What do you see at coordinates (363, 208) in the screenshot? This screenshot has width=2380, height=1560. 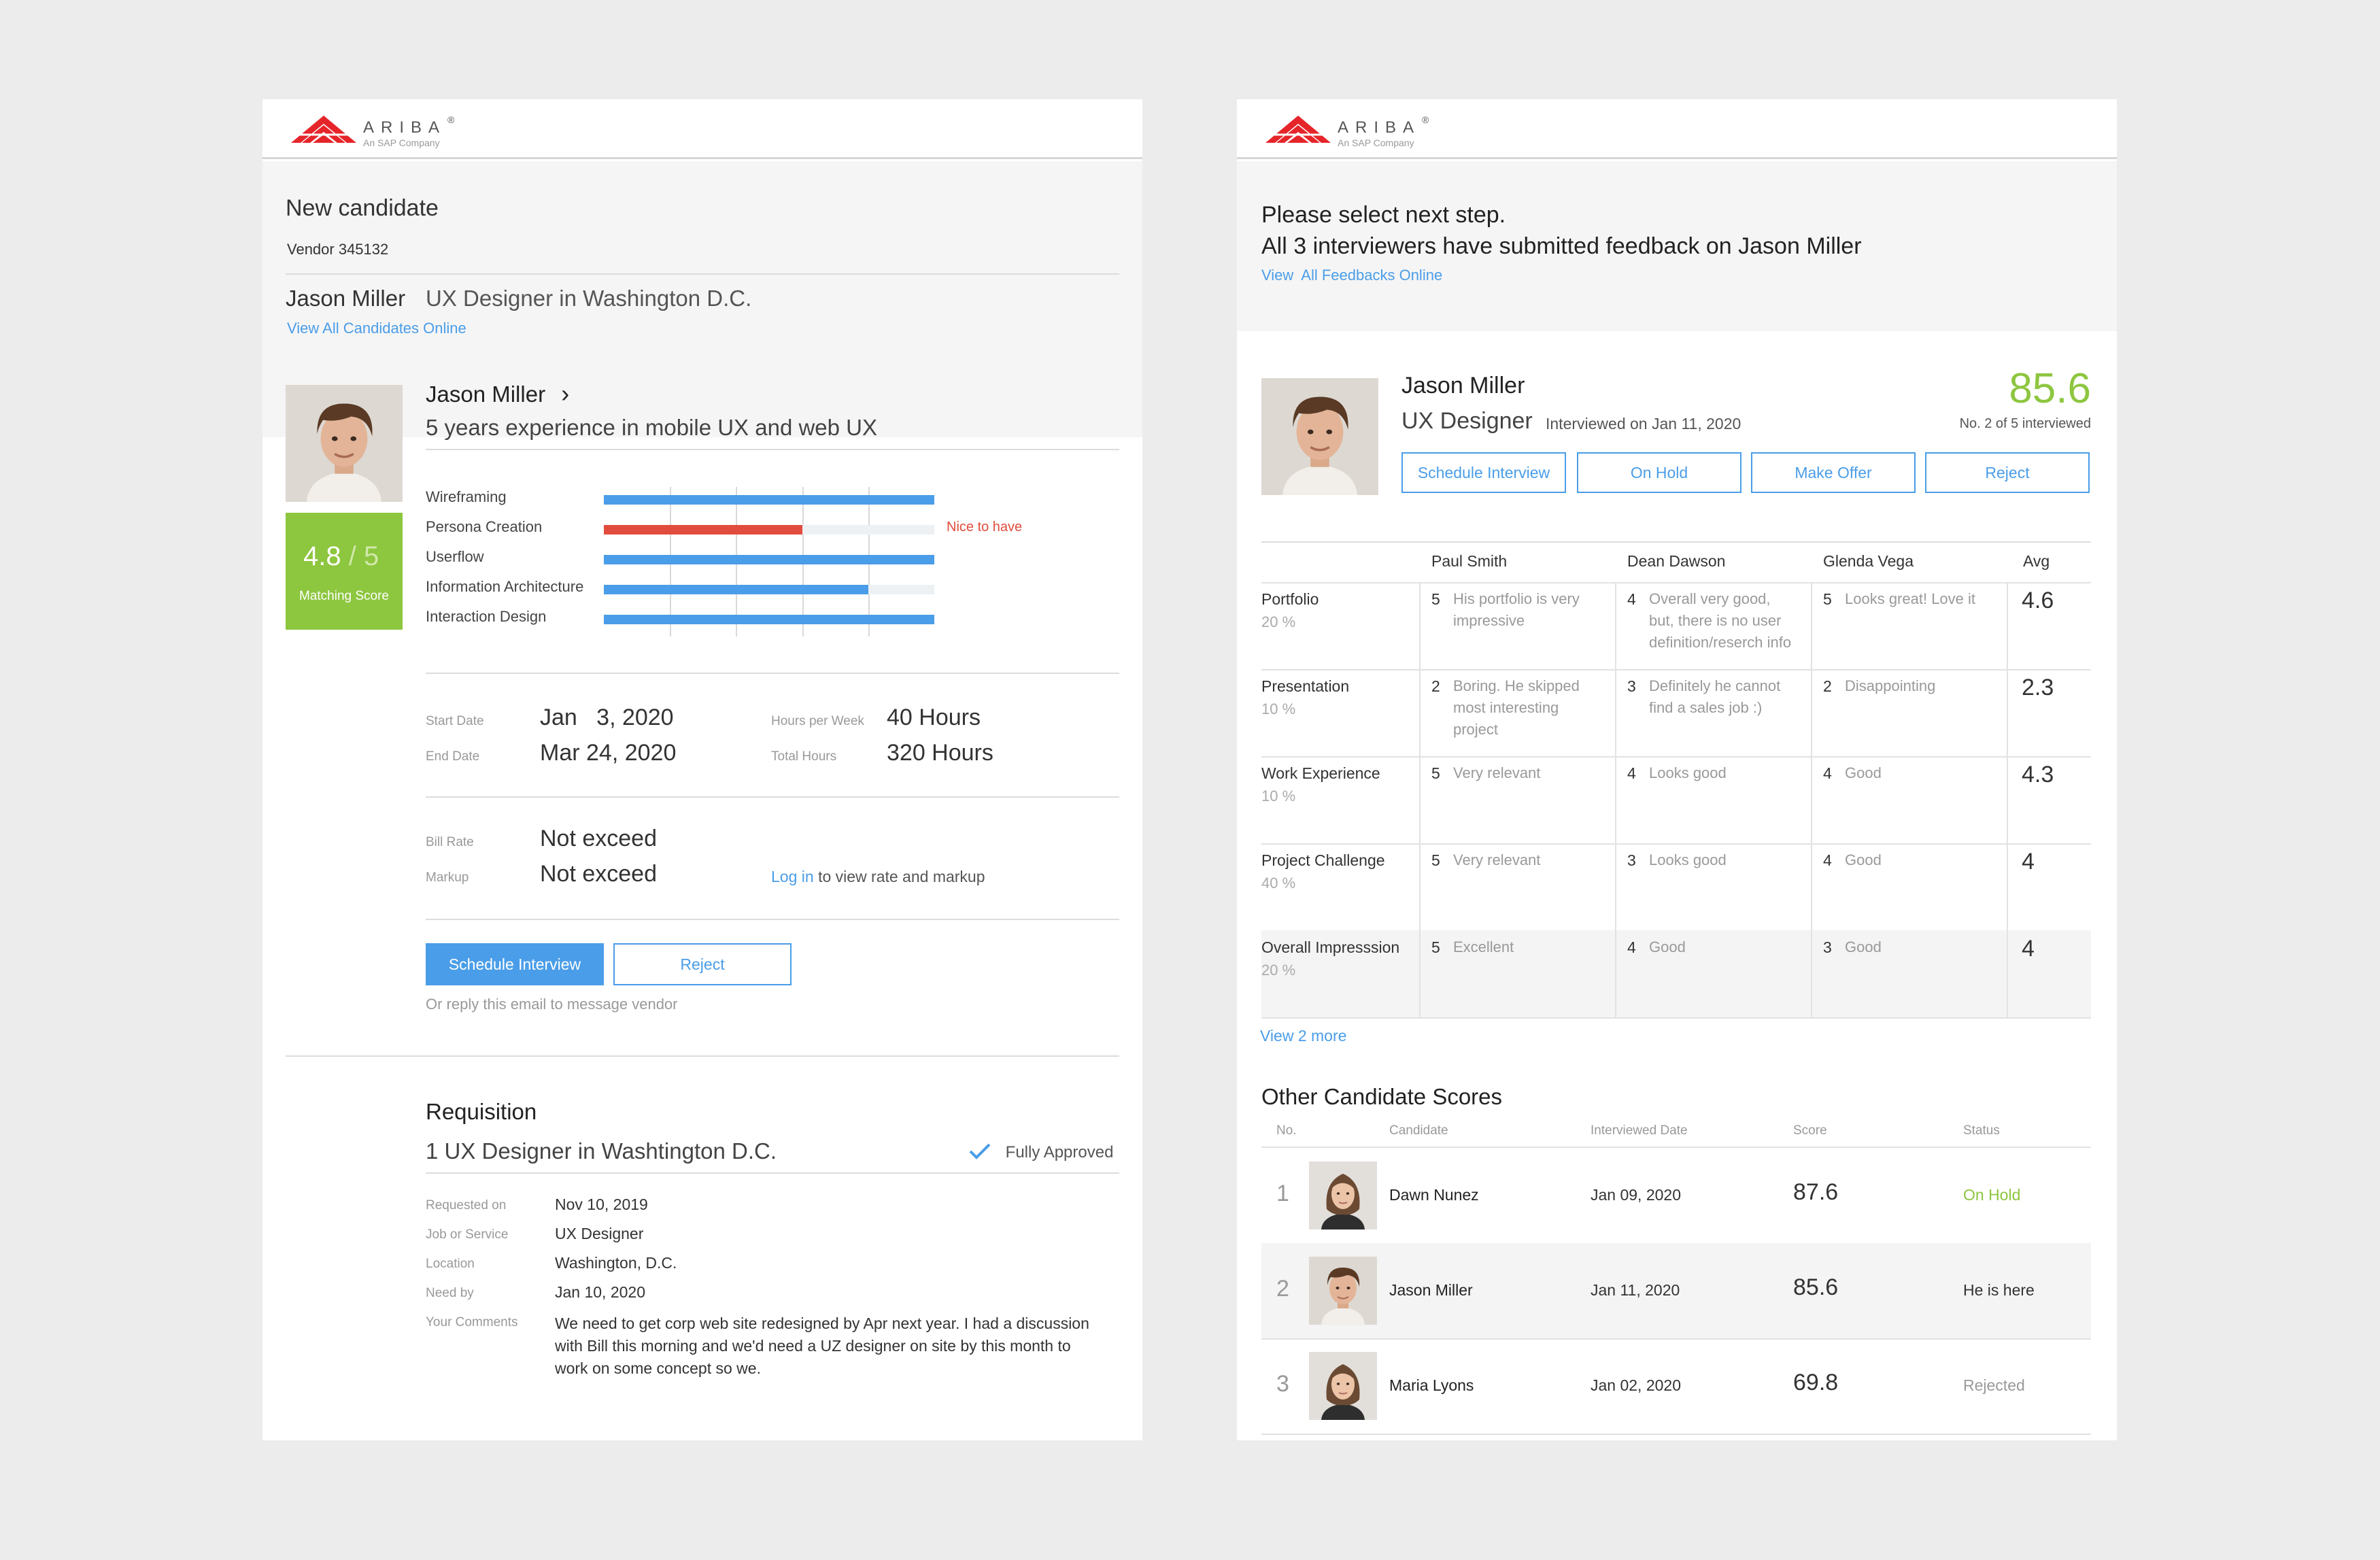 I see `email-title: New candidate` at bounding box center [363, 208].